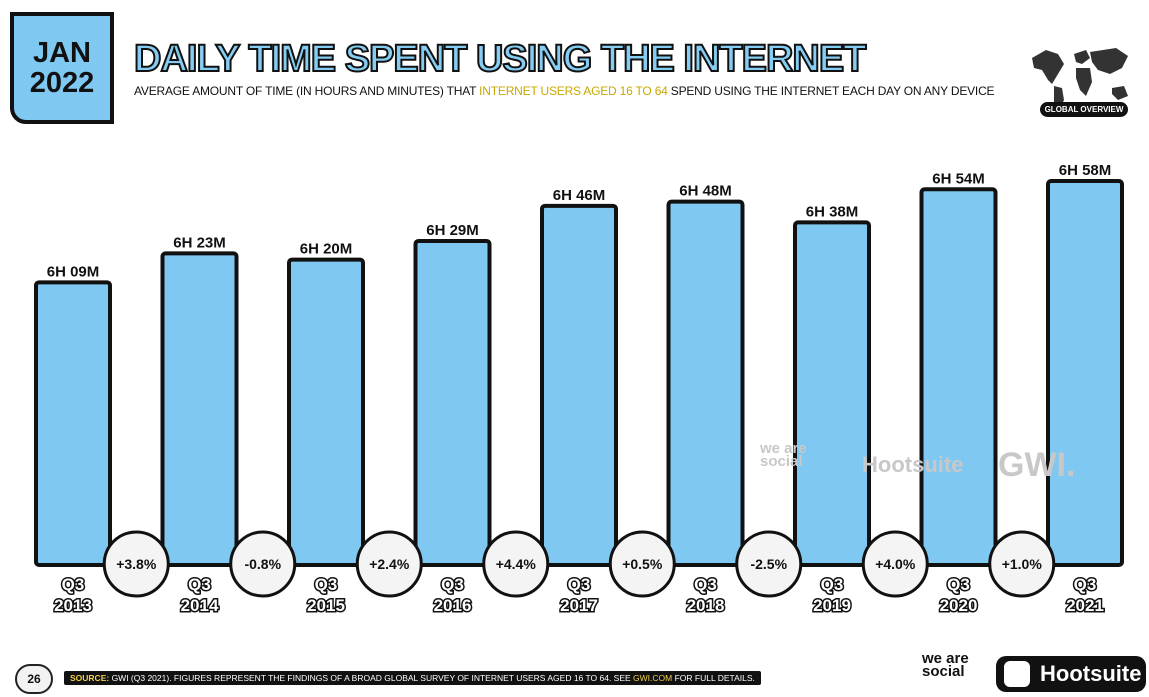 Image resolution: width=1149 pixels, height=697 pixels. Describe the element at coordinates (1085, 170) in the screenshot. I see `bar-value-label: 6H 58M` at that location.